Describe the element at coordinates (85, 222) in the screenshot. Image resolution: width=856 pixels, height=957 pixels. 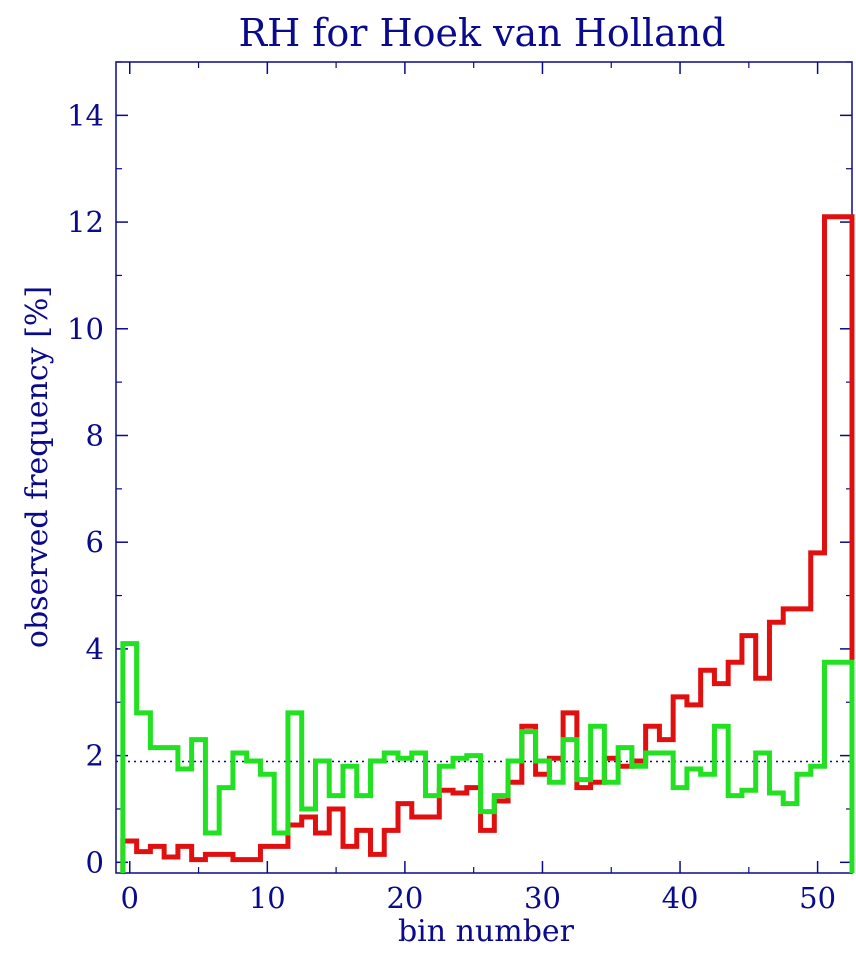
I see `y-tick-label: 12` at that location.